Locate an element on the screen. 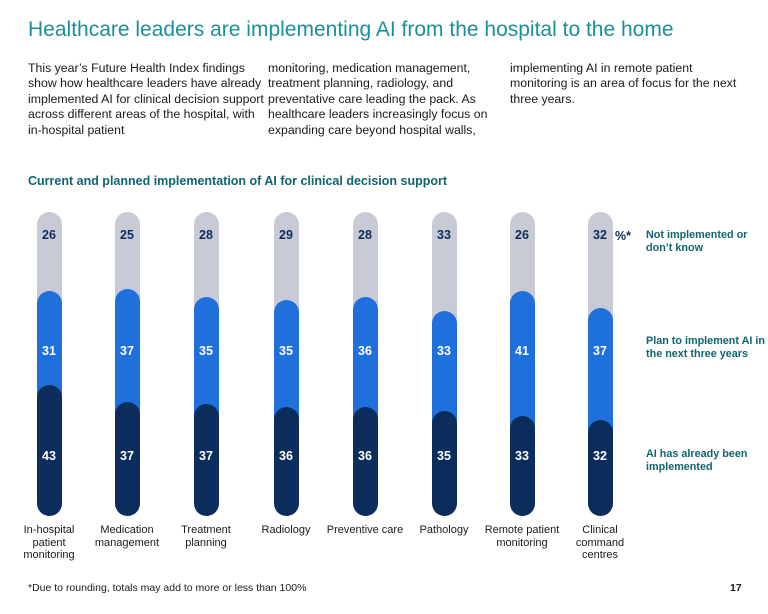 The height and width of the screenshot is (614, 768). bar-pathology is located at coordinates (444, 364).